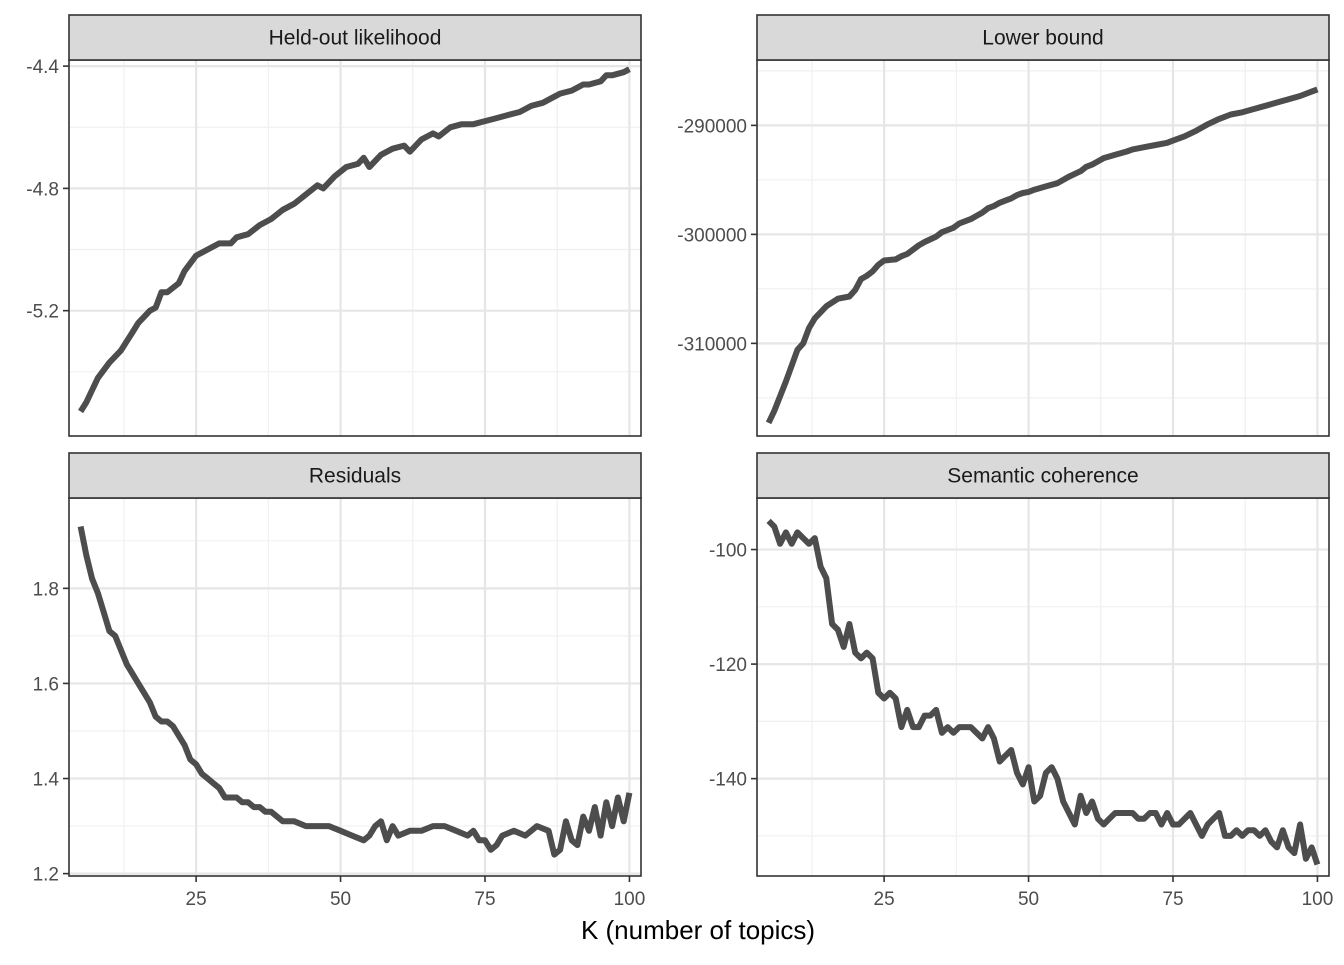  What do you see at coordinates (42, 312) in the screenshot?
I see `y-tick-label: -5.2` at bounding box center [42, 312].